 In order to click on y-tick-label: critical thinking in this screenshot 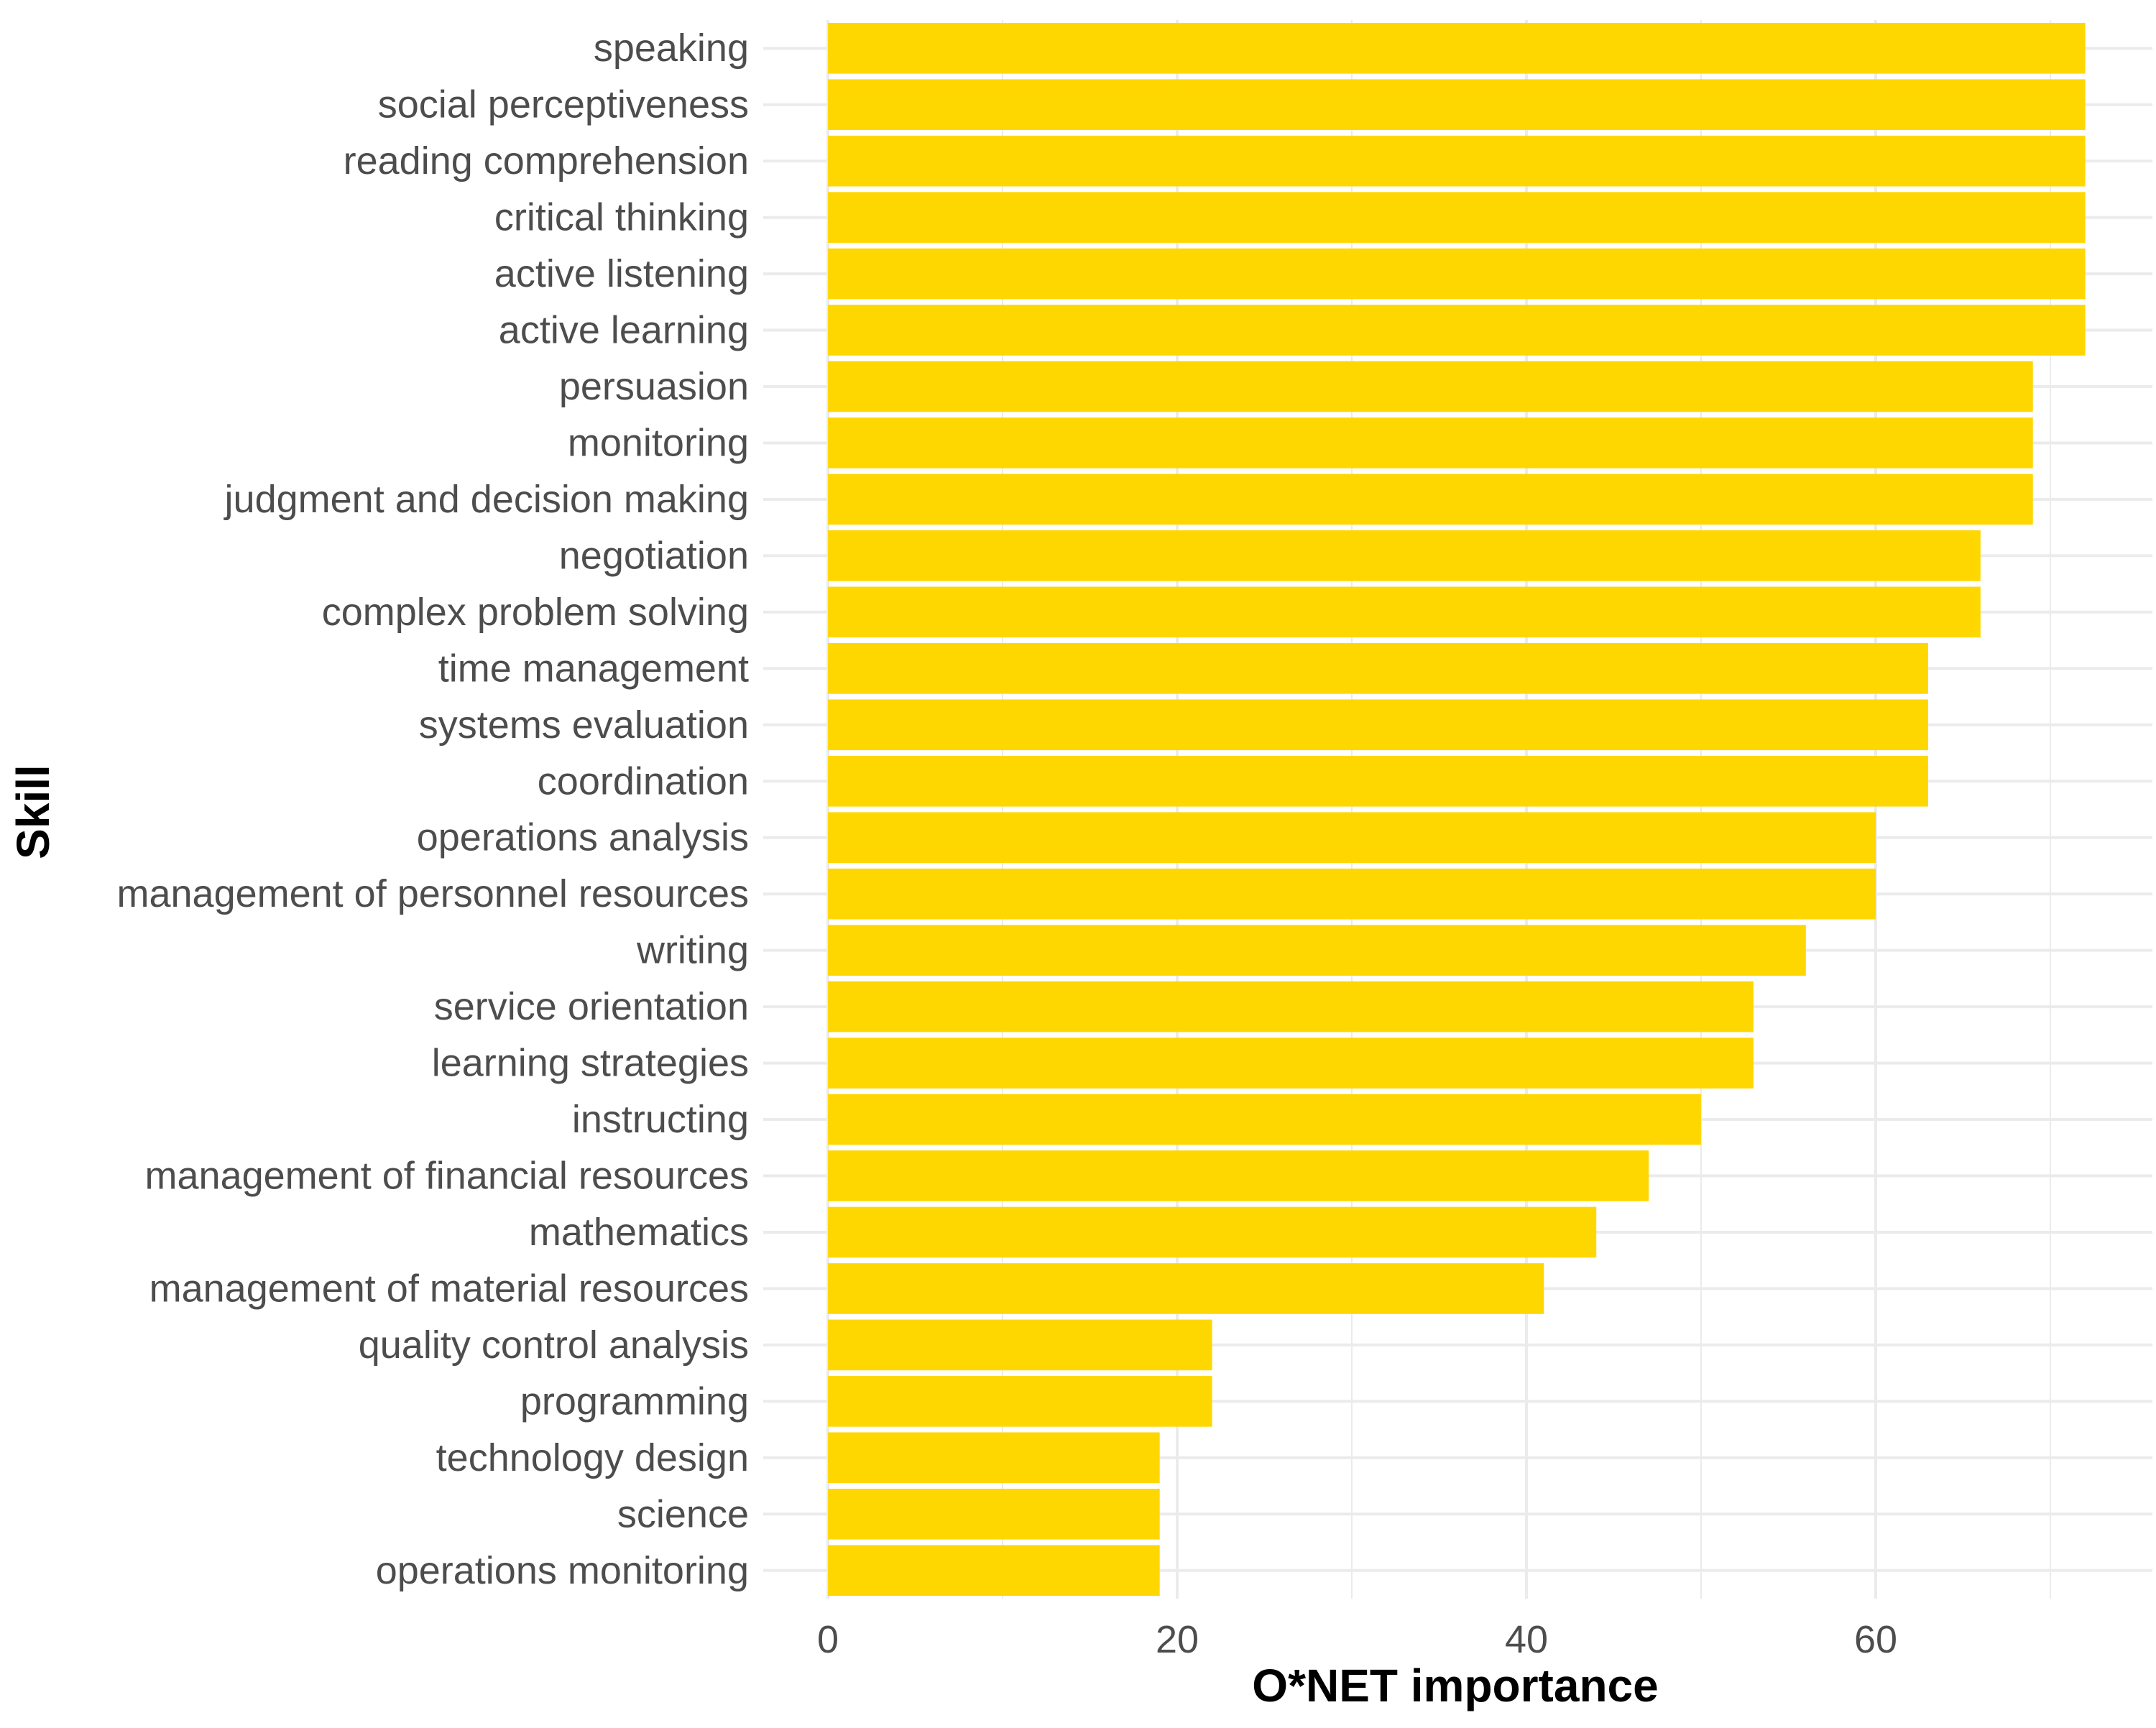, I will do `click(621, 218)`.